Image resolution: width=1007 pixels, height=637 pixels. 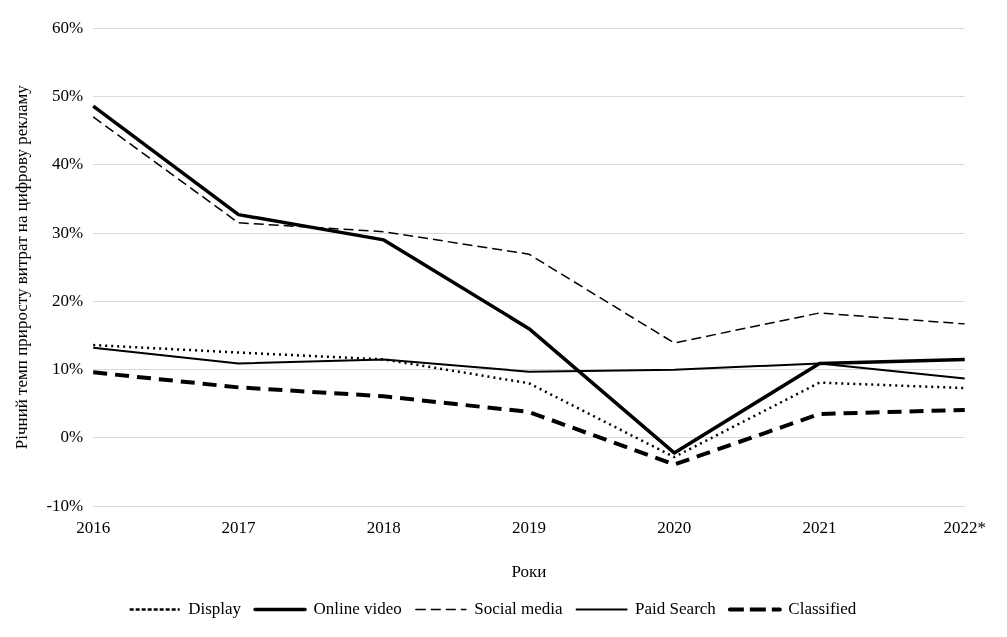 I want to click on x-tick-label: 2018, so click(x=383, y=527).